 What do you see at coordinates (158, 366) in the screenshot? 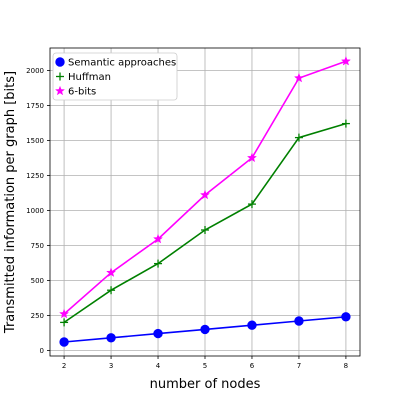
I see `x-tick-label: 4` at bounding box center [158, 366].